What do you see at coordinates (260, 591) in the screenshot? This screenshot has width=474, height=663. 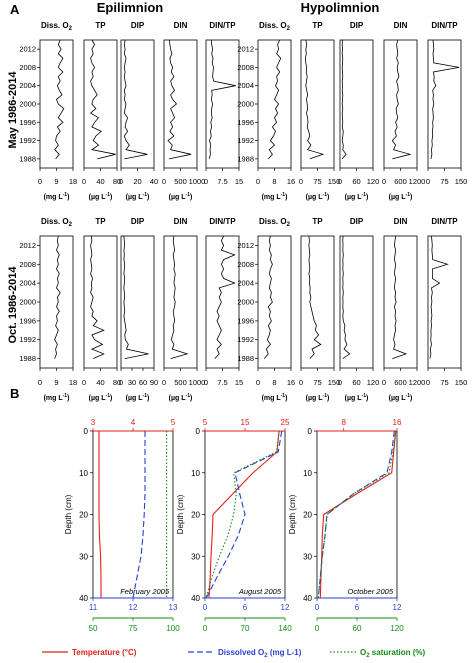 I see `month-caption: August 2005` at bounding box center [260, 591].